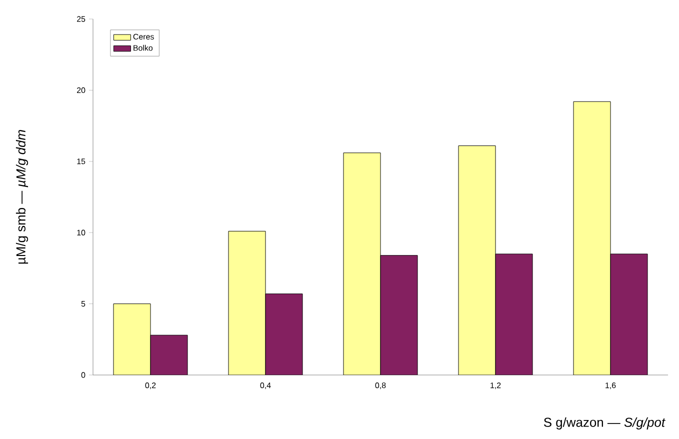  What do you see at coordinates (605, 423) in the screenshot?
I see `x-axis-title: S g/wazon — S/g/pot` at bounding box center [605, 423].